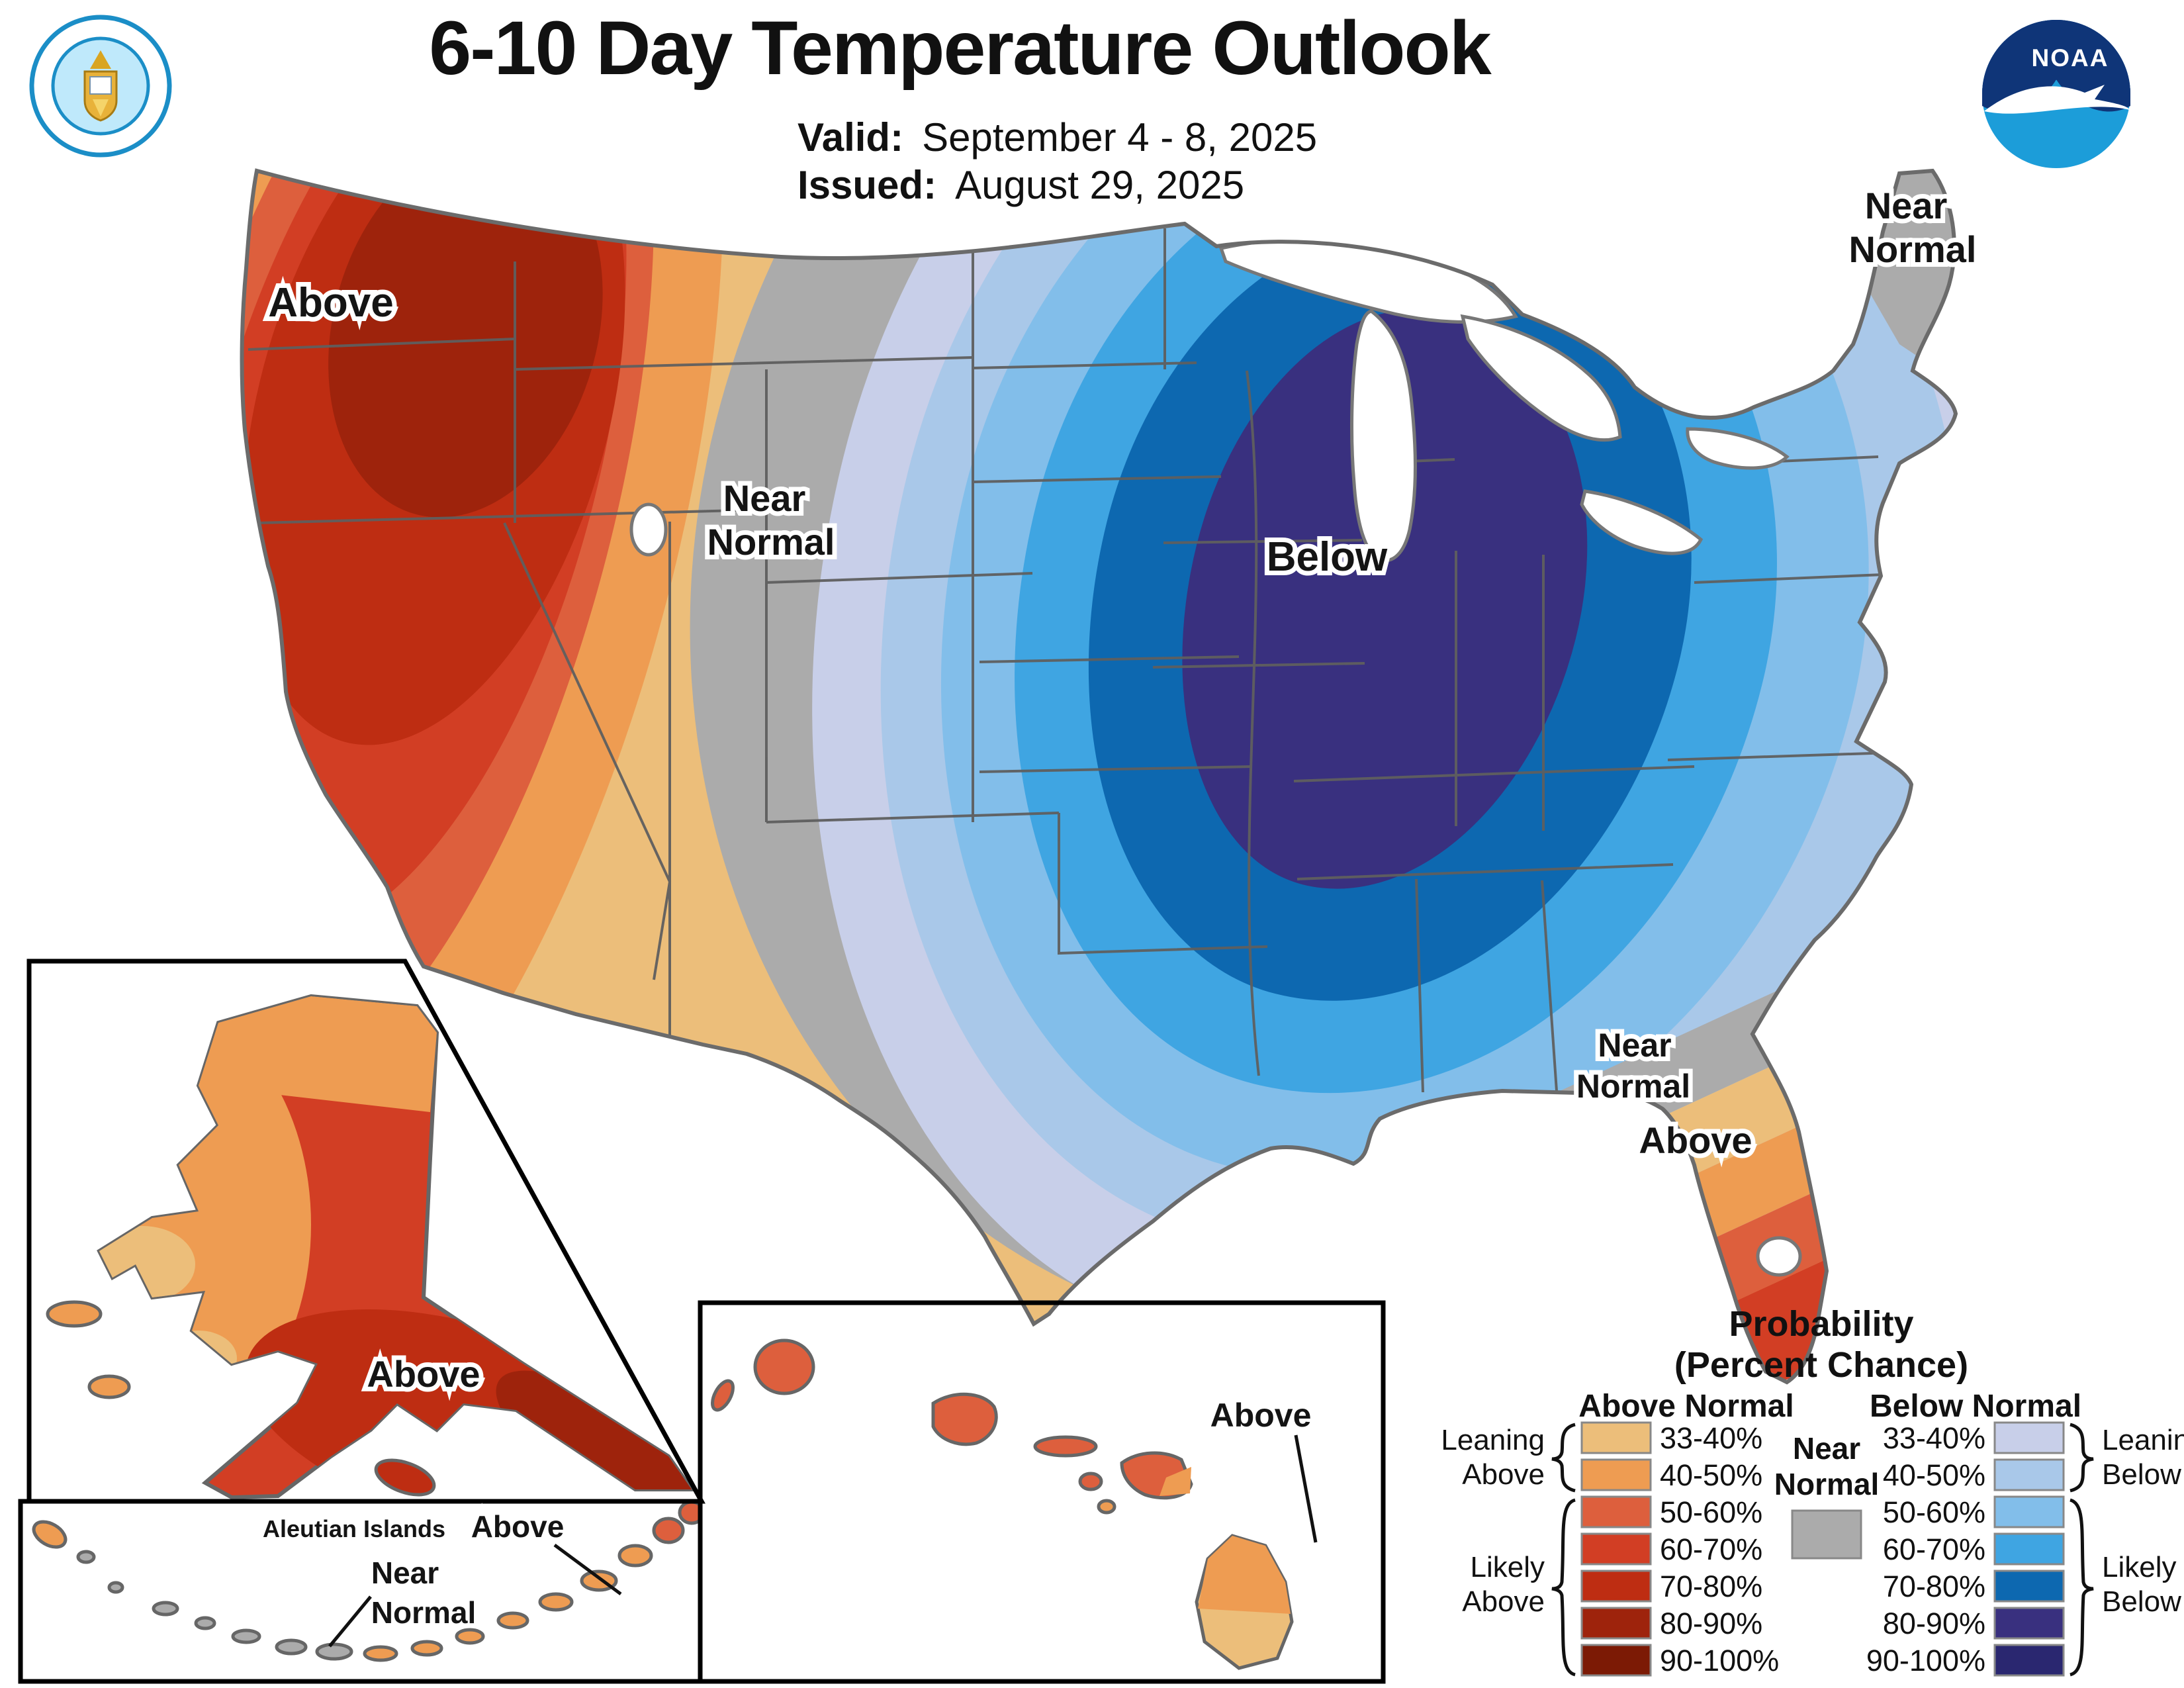  What do you see at coordinates (1327, 557) in the screenshot?
I see `label-midwest-below: Below` at bounding box center [1327, 557].